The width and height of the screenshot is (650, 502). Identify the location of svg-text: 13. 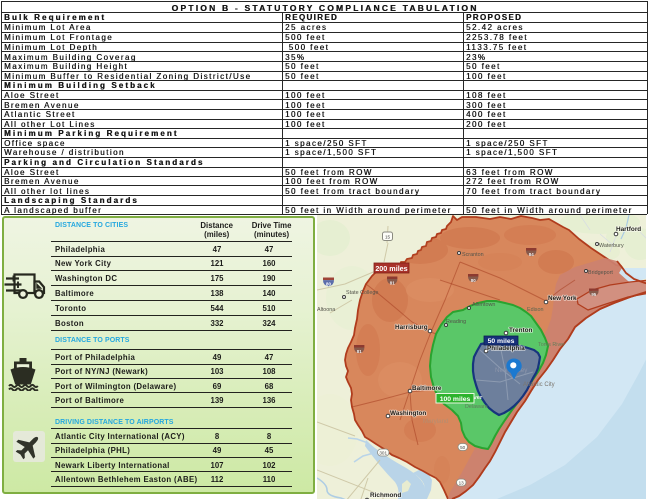
(462, 483).